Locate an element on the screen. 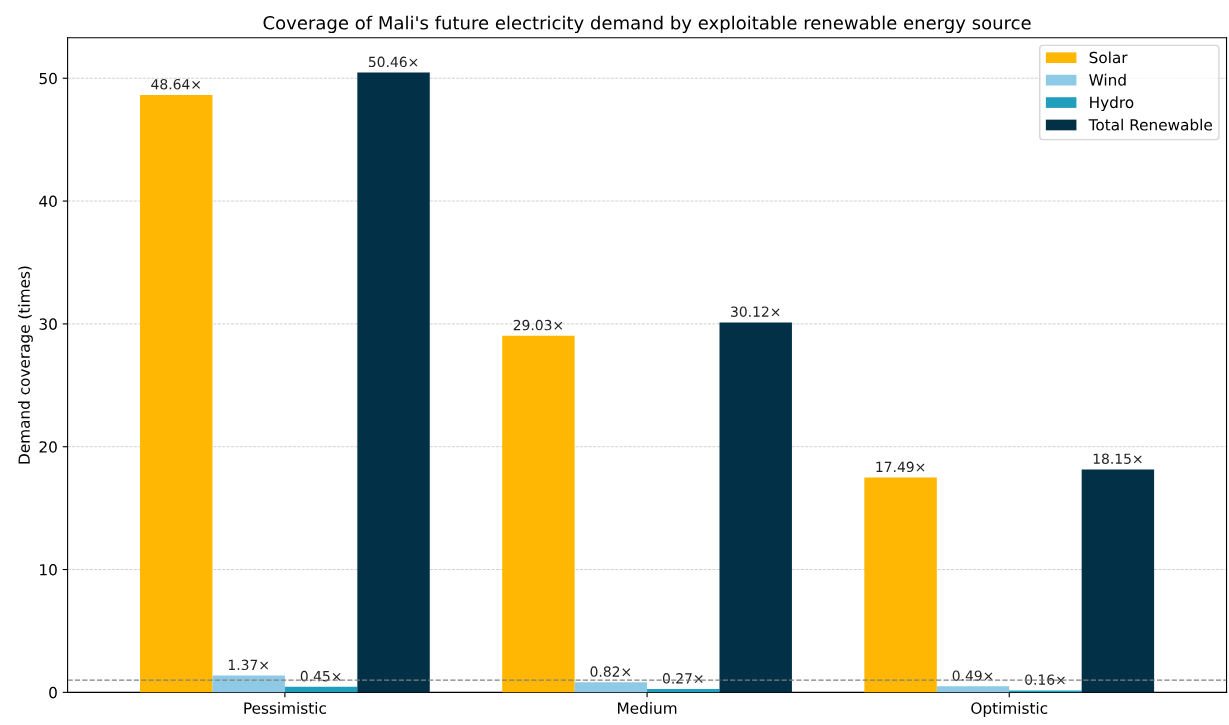 This screenshot has height=725, width=1229. data-label: 1.37× is located at coordinates (248, 665).